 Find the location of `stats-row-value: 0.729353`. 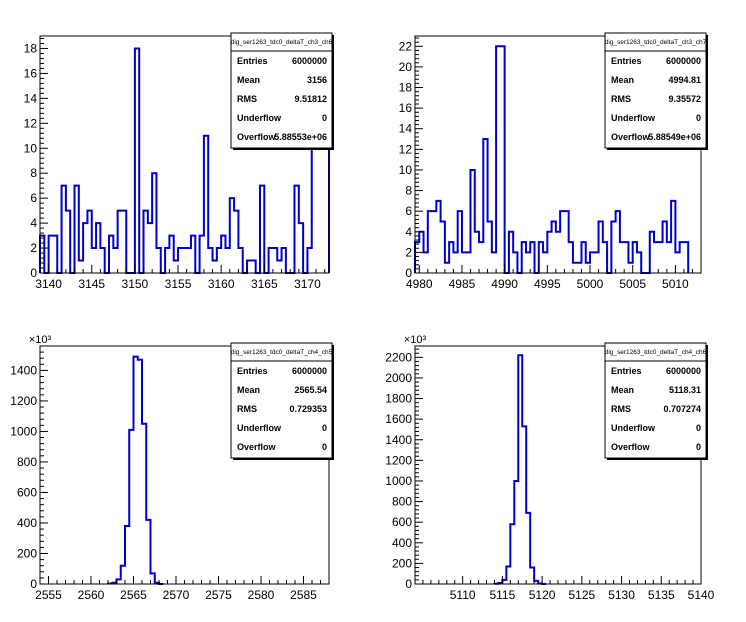

stats-row-value: 0.729353 is located at coordinates (308, 409).